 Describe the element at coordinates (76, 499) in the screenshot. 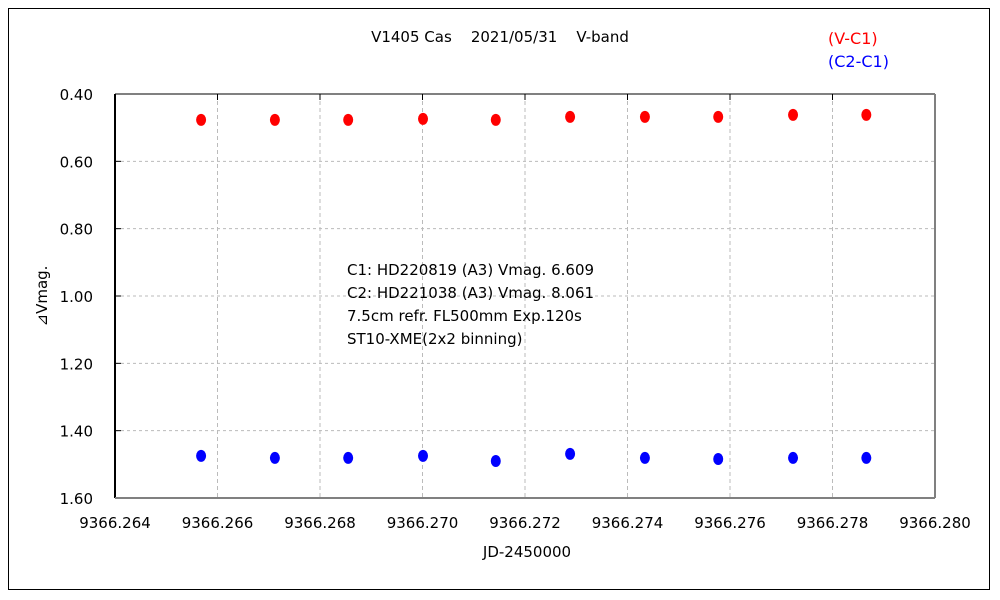

I see `y-tick-label: 1.60` at that location.